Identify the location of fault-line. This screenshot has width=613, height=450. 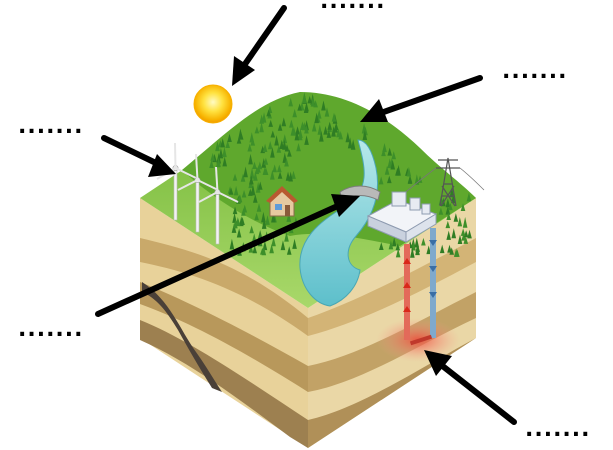
(182, 337).